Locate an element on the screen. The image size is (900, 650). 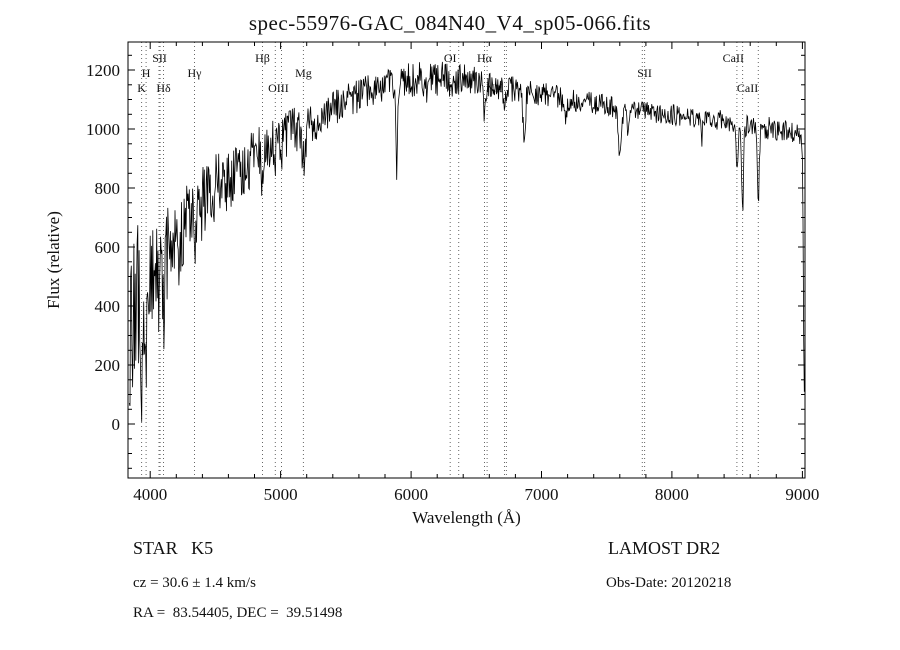
line-label-NII: NII is located at coordinates (494, 88).